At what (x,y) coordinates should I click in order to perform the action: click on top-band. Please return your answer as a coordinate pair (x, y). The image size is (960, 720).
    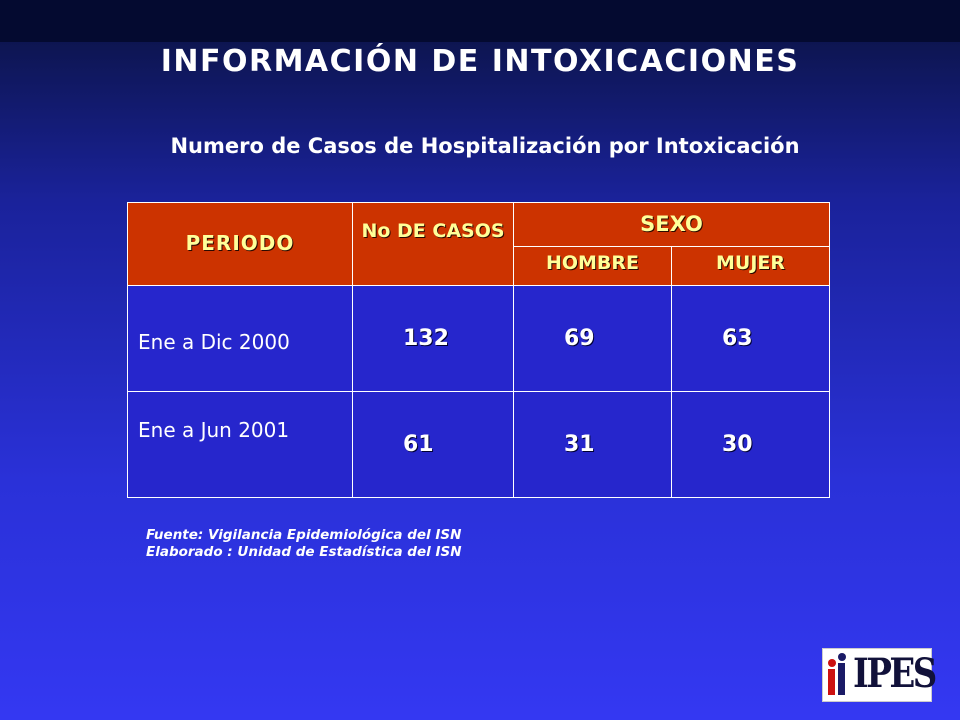
    Looking at the image, I should click on (480, 21).